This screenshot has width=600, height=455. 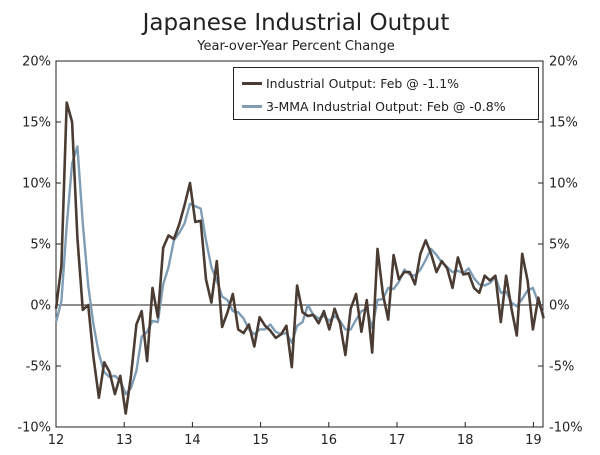 I want to click on x-tick-label: 19, so click(x=533, y=440).